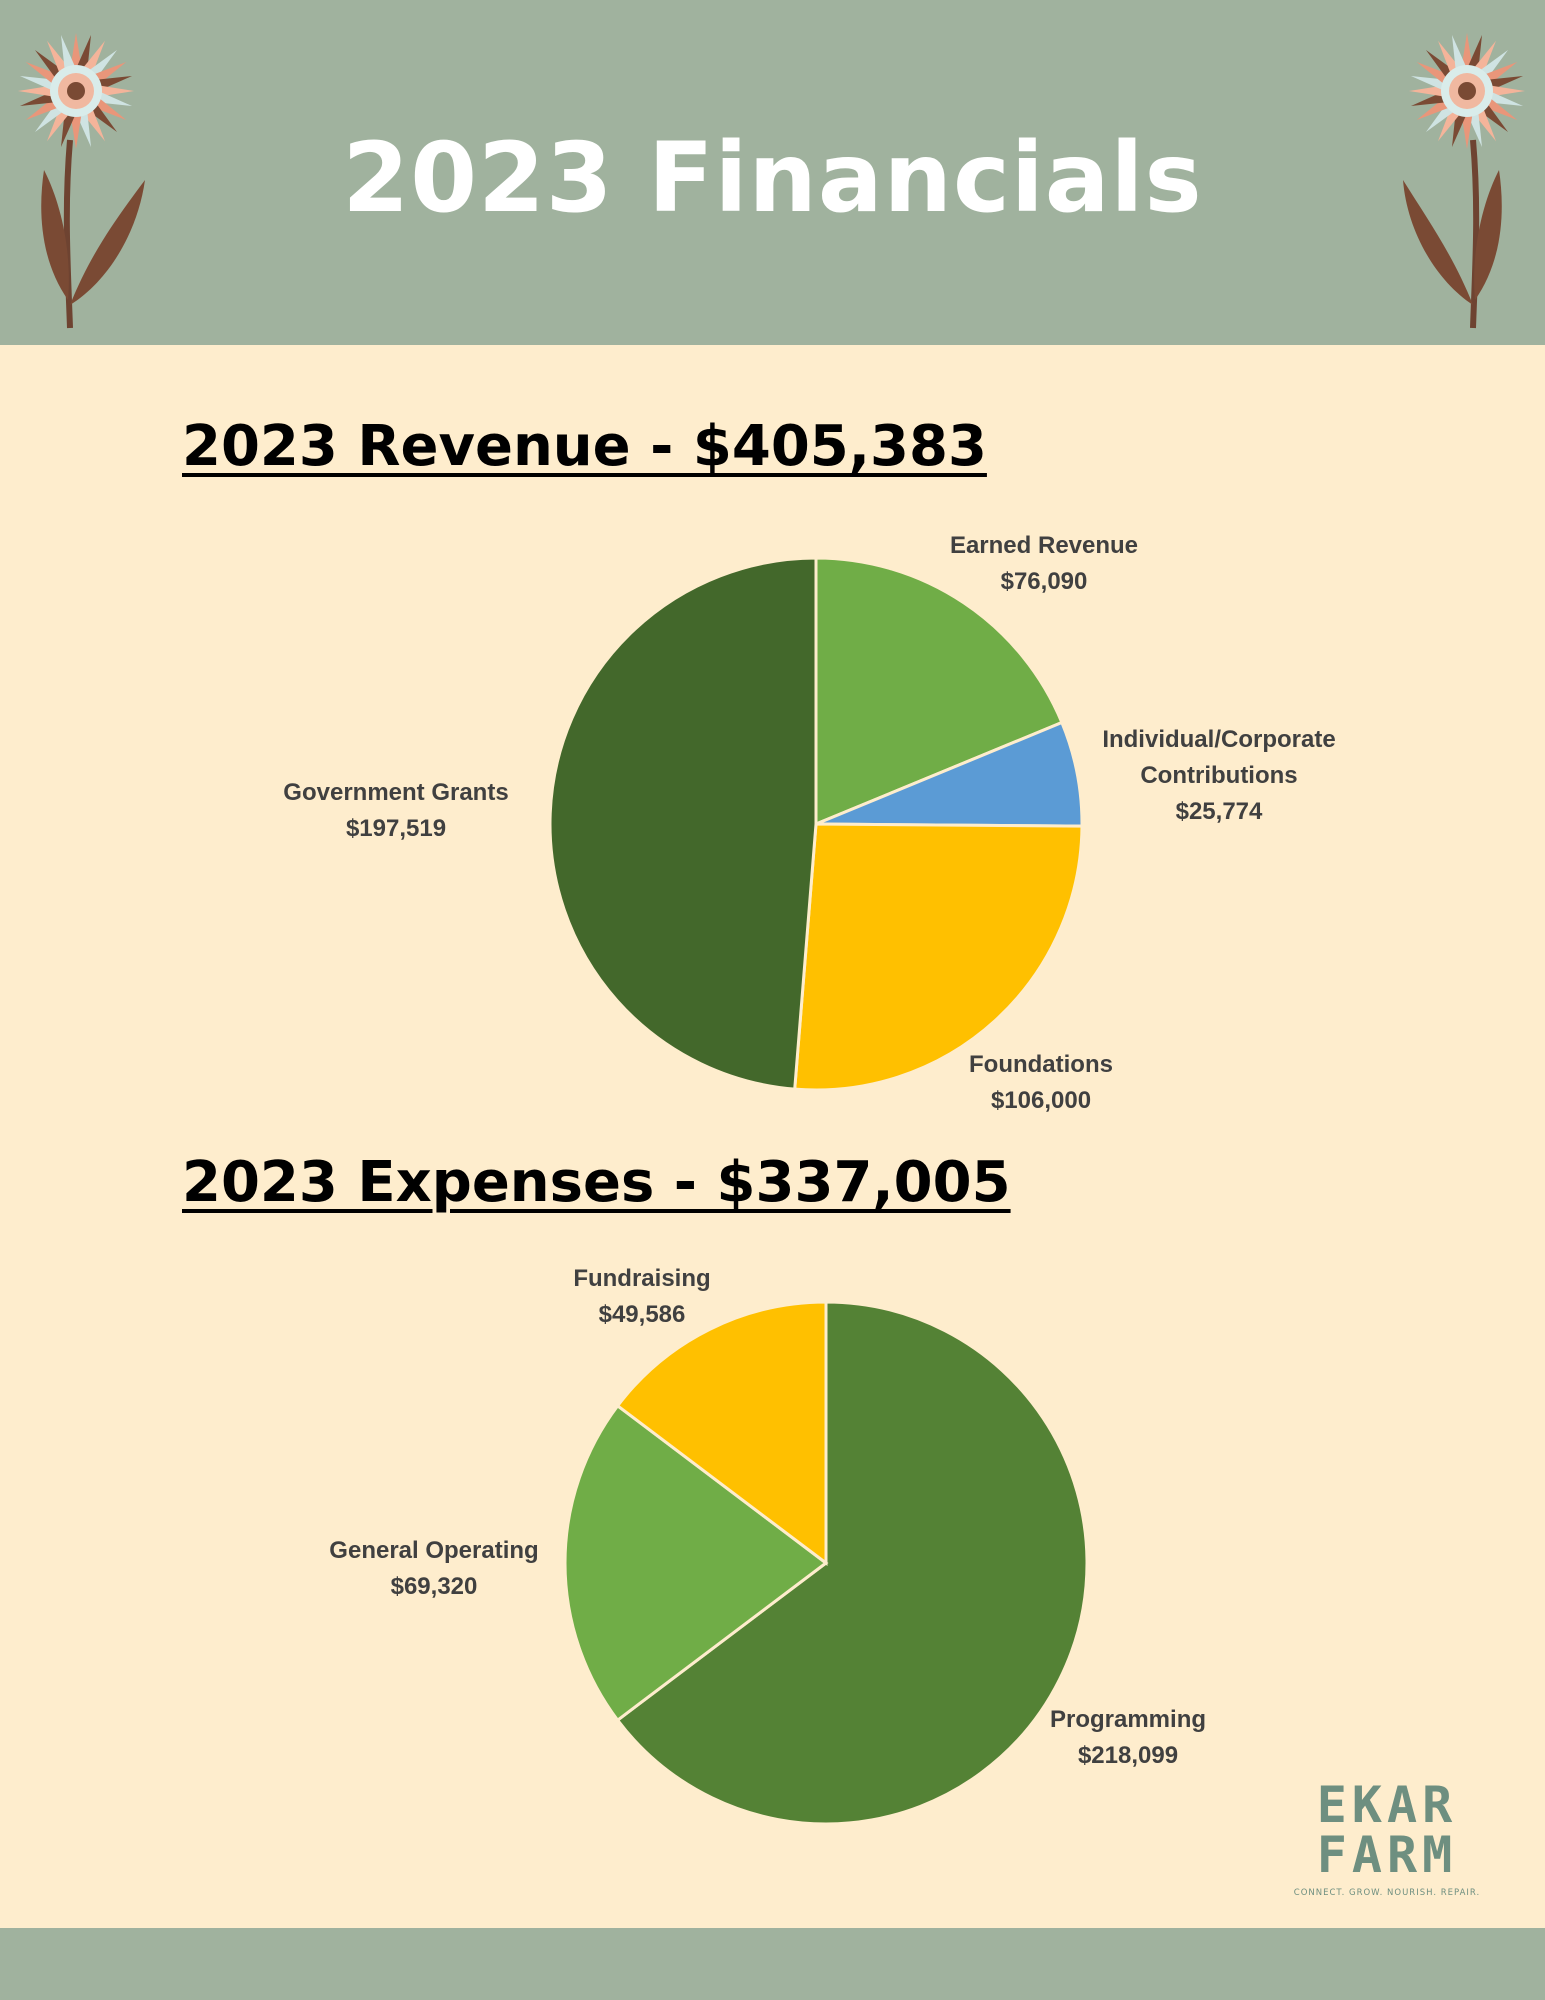  What do you see at coordinates (81, 181) in the screenshot?
I see `flower-icon-left` at bounding box center [81, 181].